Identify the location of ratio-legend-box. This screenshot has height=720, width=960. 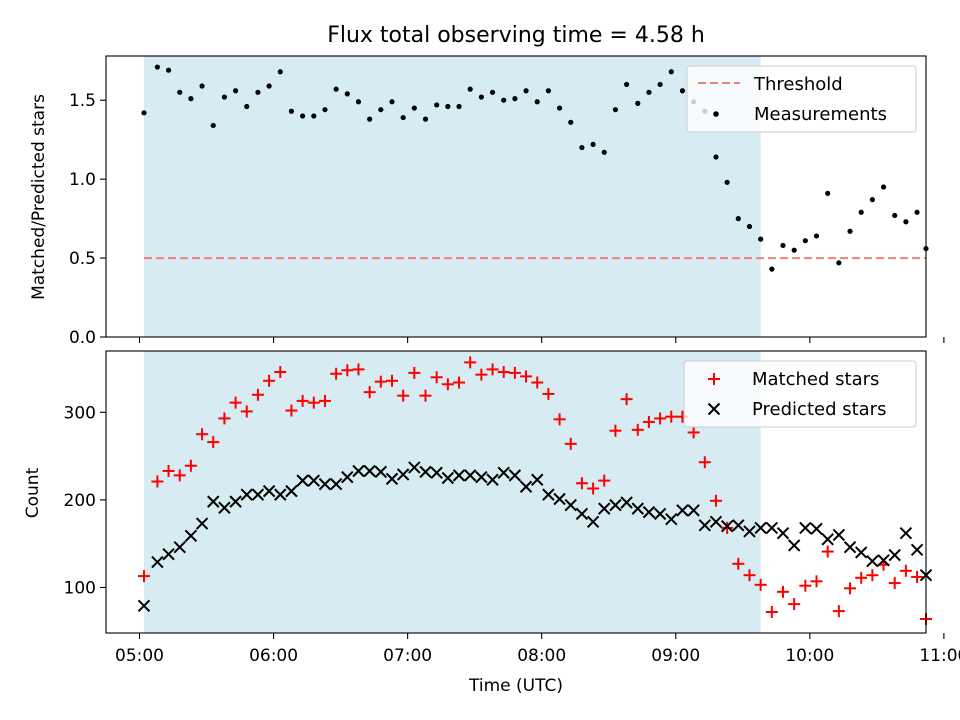
(801, 99).